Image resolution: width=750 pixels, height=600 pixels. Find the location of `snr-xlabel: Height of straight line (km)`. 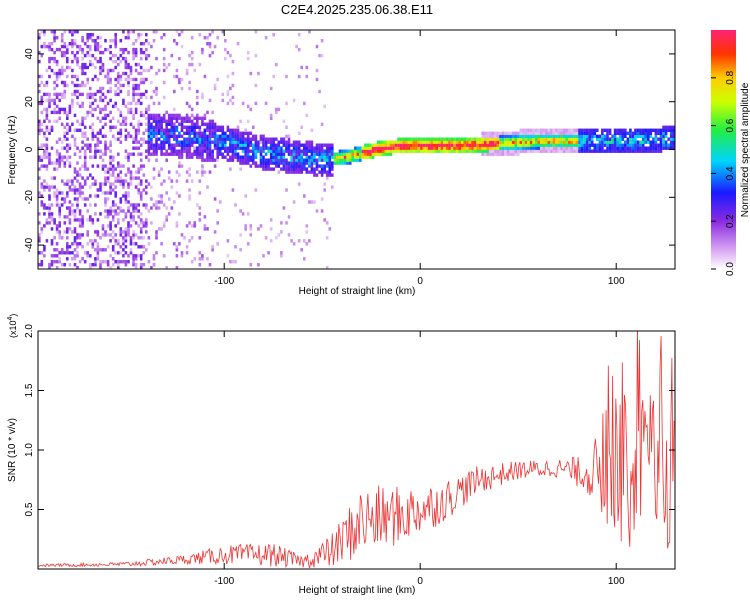

snr-xlabel: Height of straight line (km) is located at coordinates (357, 590).